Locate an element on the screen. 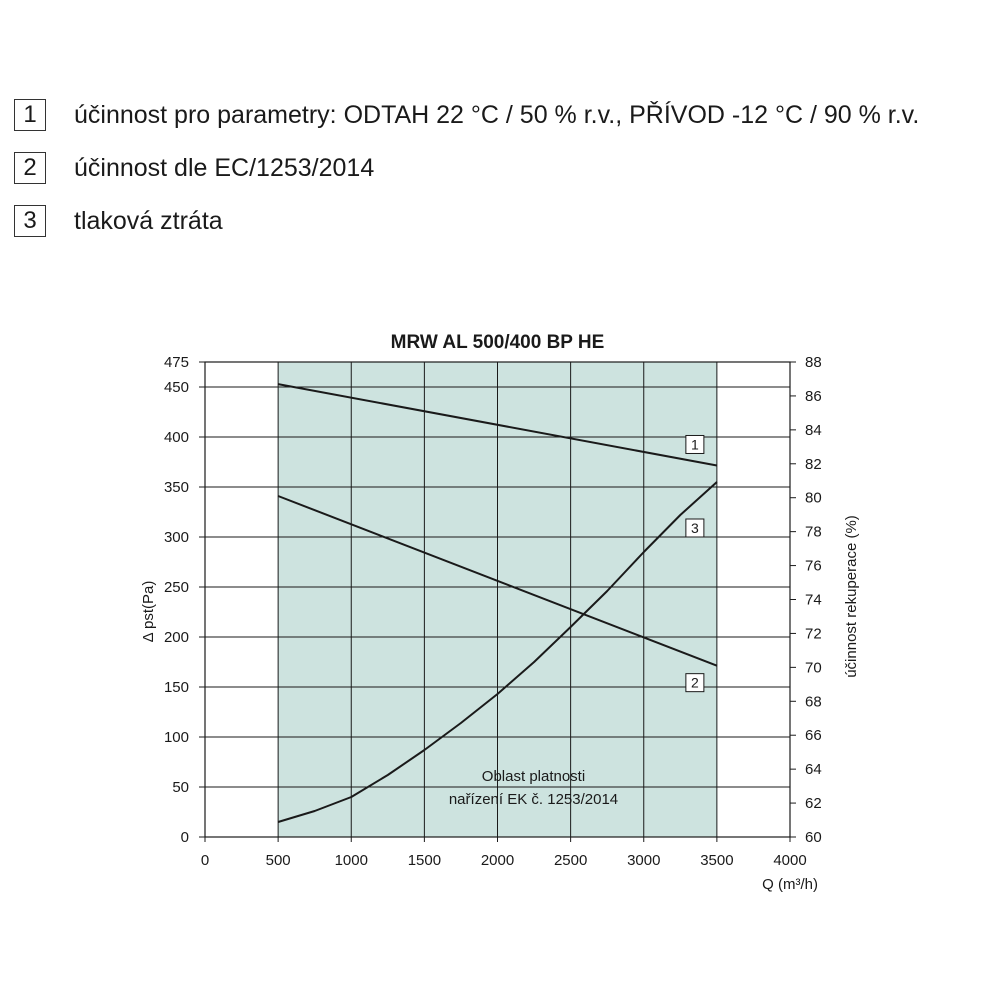  y-right-axis-label: účinnost rekuperace (%) is located at coordinates (851, 596).